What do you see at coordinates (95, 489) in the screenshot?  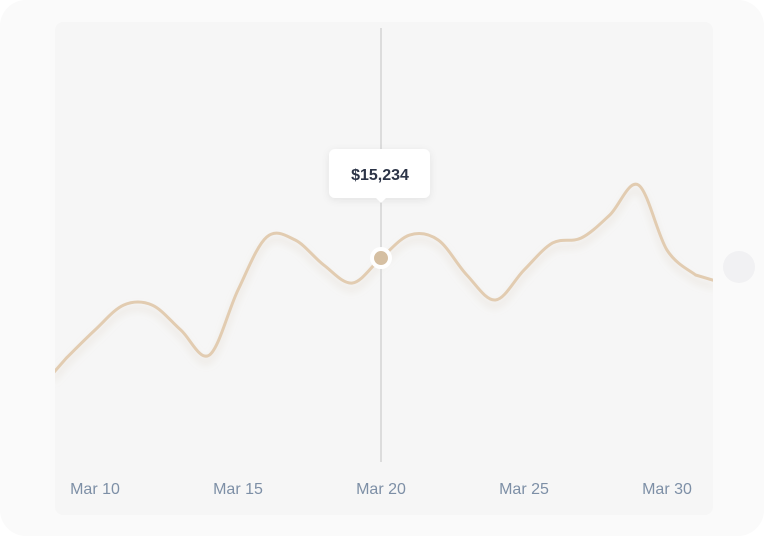 I see `x-tick-label: Mar 10` at bounding box center [95, 489].